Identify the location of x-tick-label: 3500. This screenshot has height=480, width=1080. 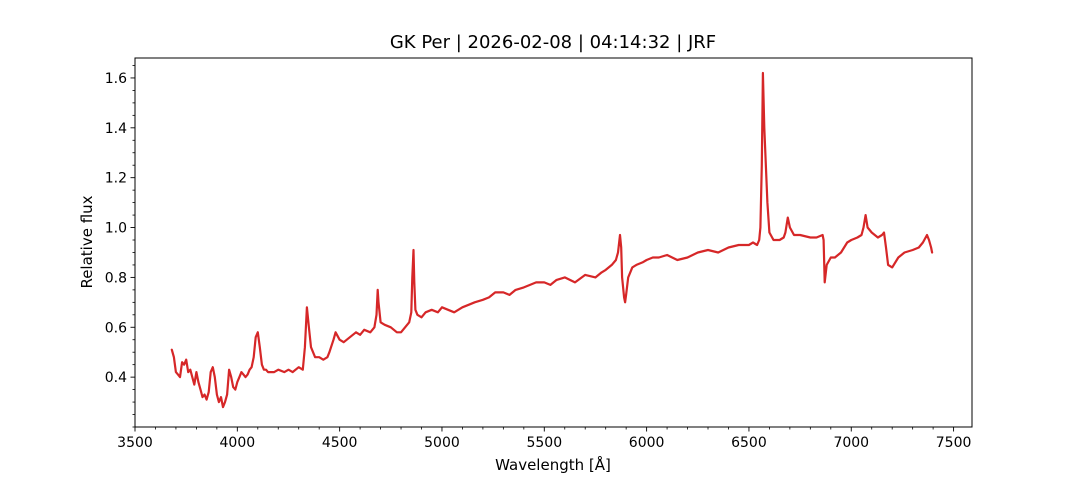
(135, 443).